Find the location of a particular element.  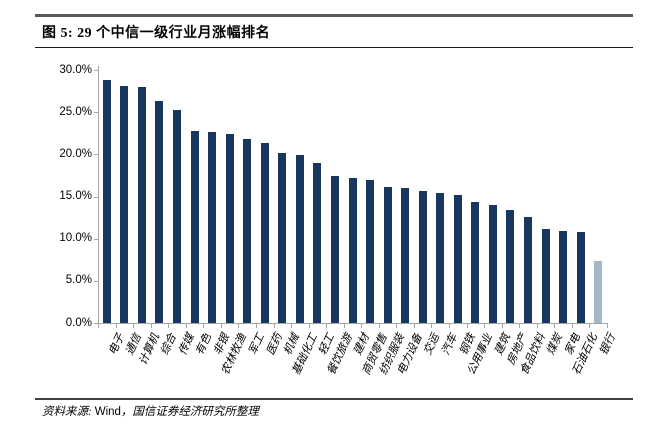

source-suffix: ，国信证券经济研究所整理 is located at coordinates (189, 412).